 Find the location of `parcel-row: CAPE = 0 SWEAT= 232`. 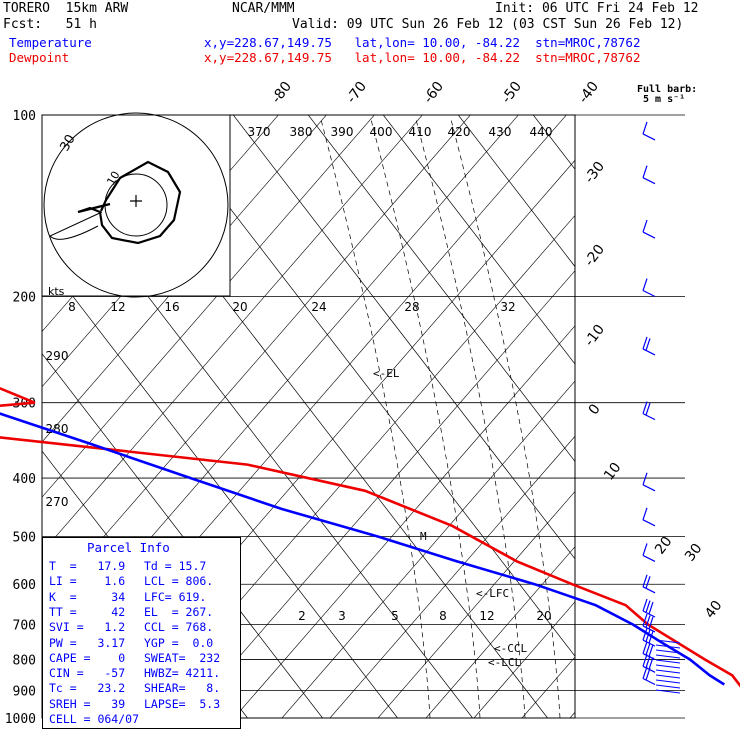

parcel-row: CAPE = 0 SWEAT= 232 is located at coordinates (134, 659).